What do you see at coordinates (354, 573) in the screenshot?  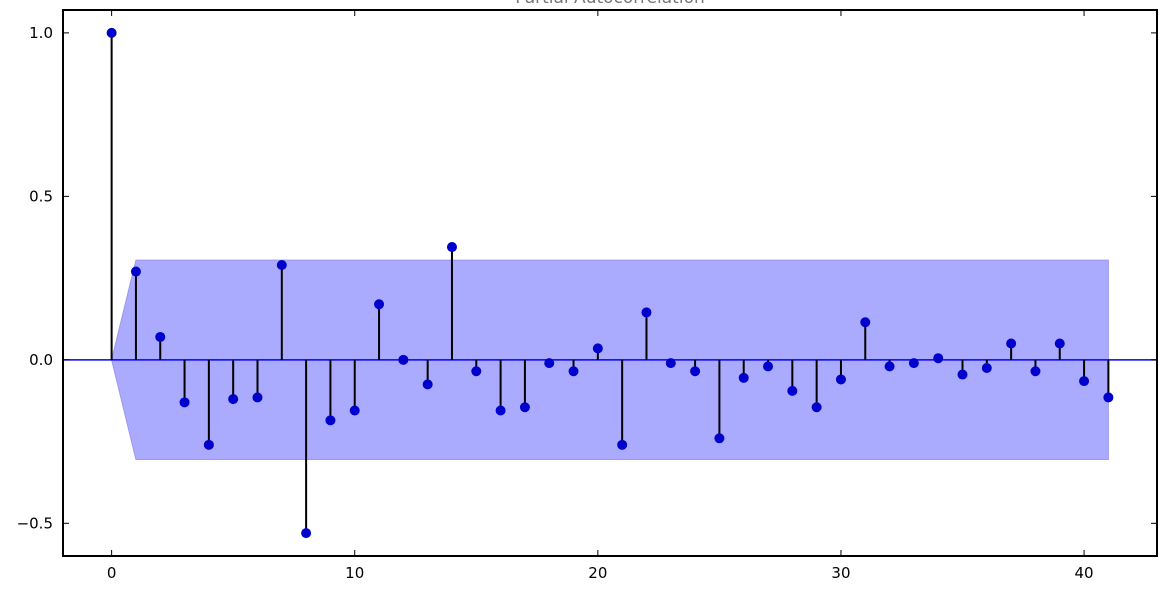 I see `x-tick-label: 10` at bounding box center [354, 573].